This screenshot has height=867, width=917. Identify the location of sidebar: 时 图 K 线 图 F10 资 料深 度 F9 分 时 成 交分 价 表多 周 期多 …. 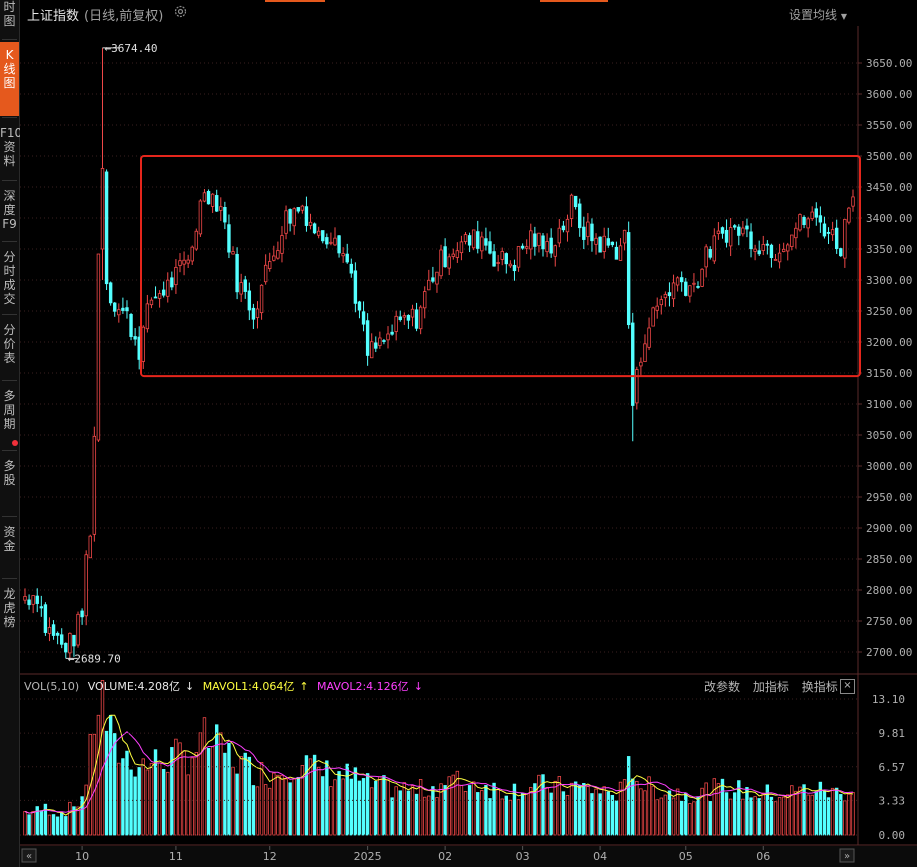
(11, 433).